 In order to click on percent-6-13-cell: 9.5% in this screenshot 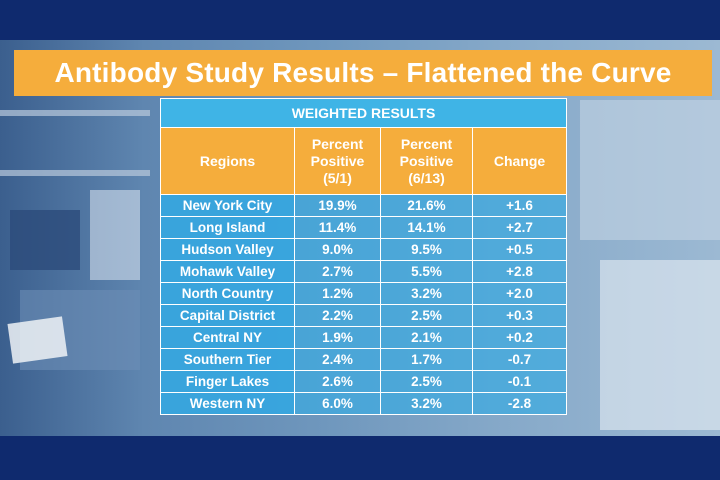, I will do `click(426, 249)`.